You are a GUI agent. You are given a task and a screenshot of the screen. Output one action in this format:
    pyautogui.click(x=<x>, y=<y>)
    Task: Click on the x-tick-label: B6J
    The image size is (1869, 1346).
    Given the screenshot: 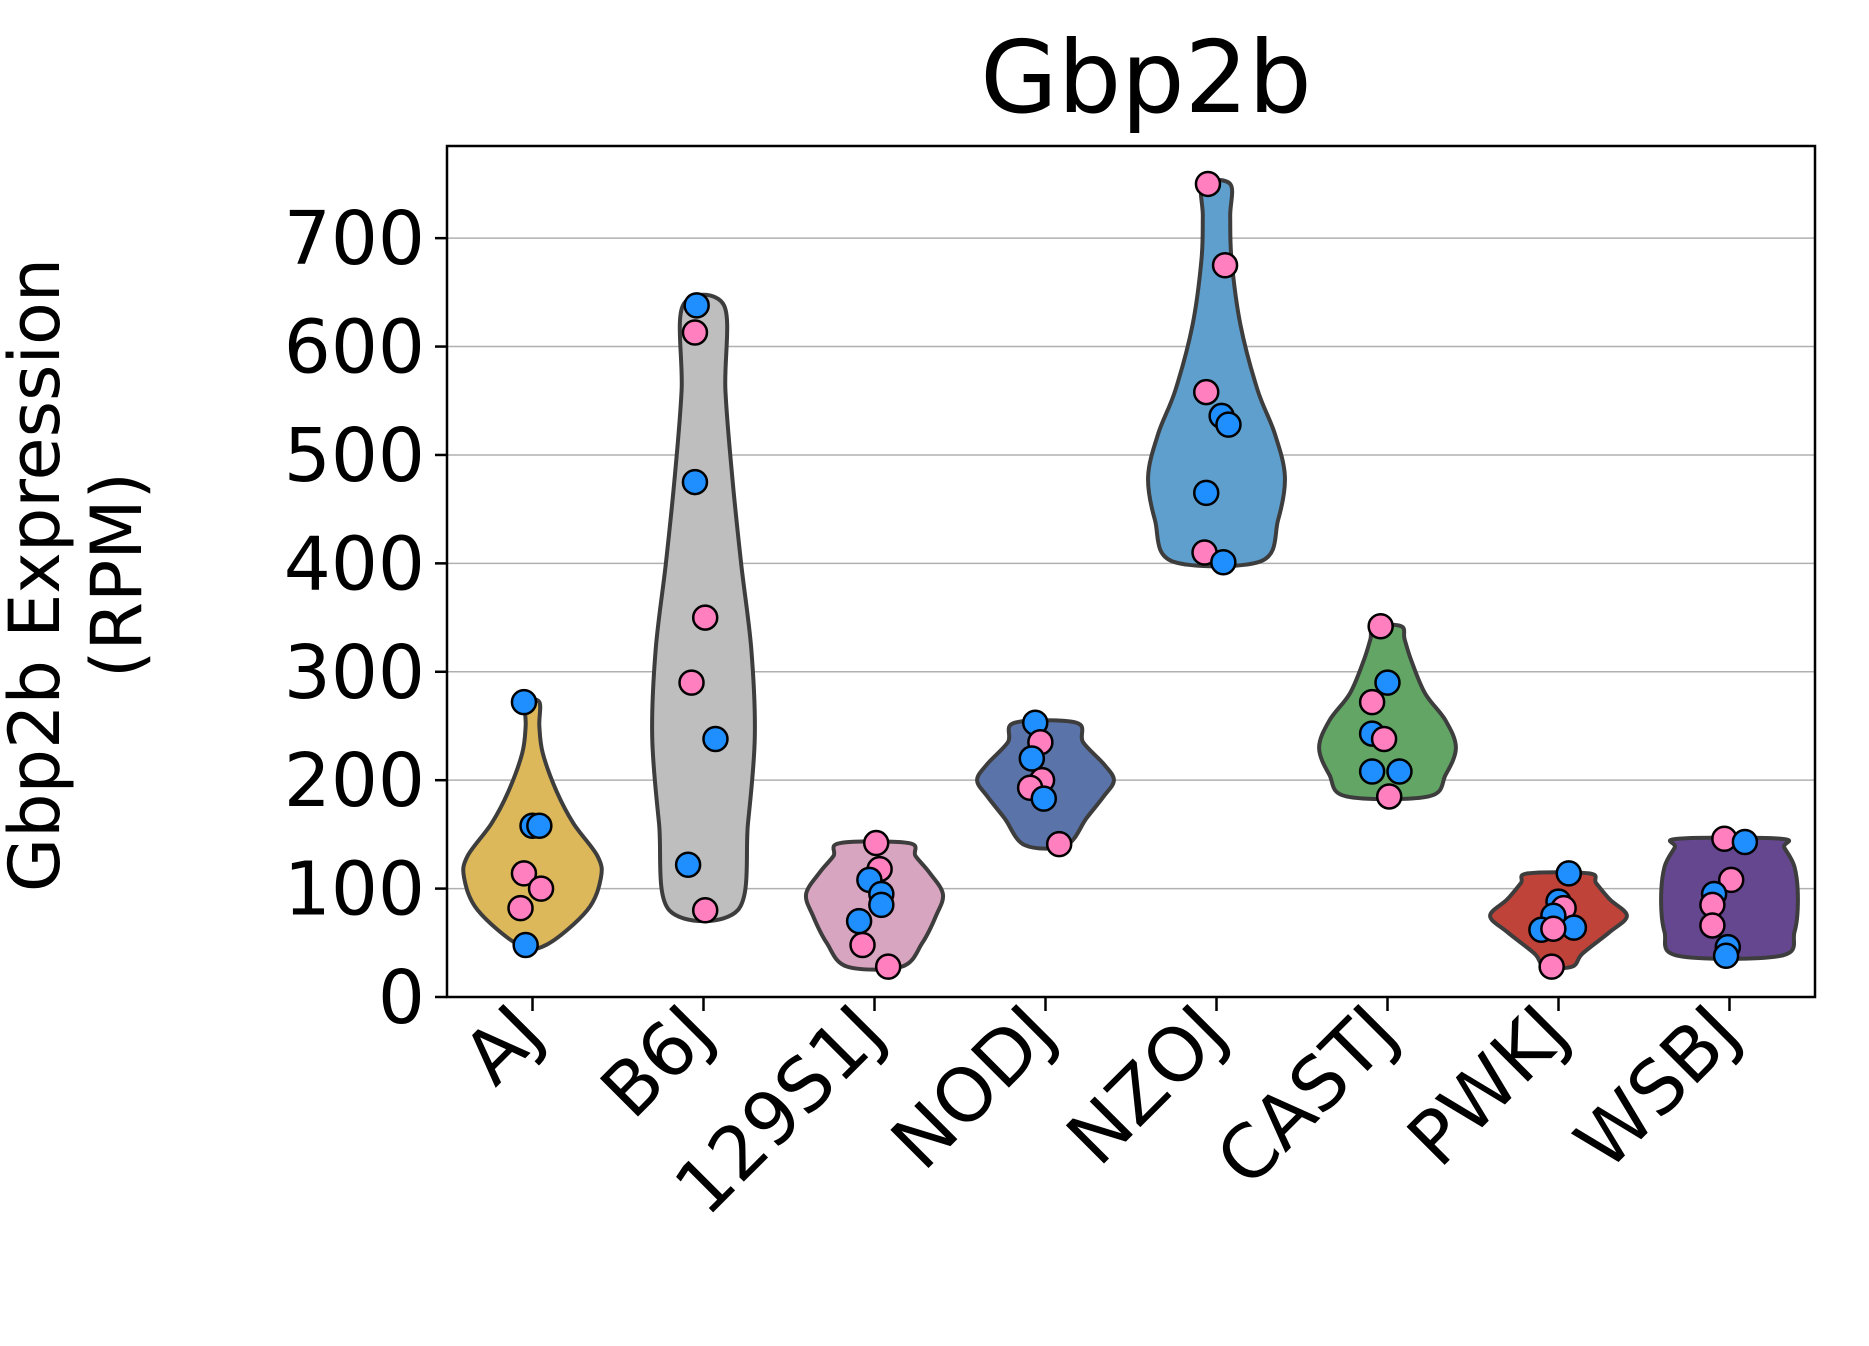 What is the action you would take?
    pyautogui.click(x=657, y=1061)
    